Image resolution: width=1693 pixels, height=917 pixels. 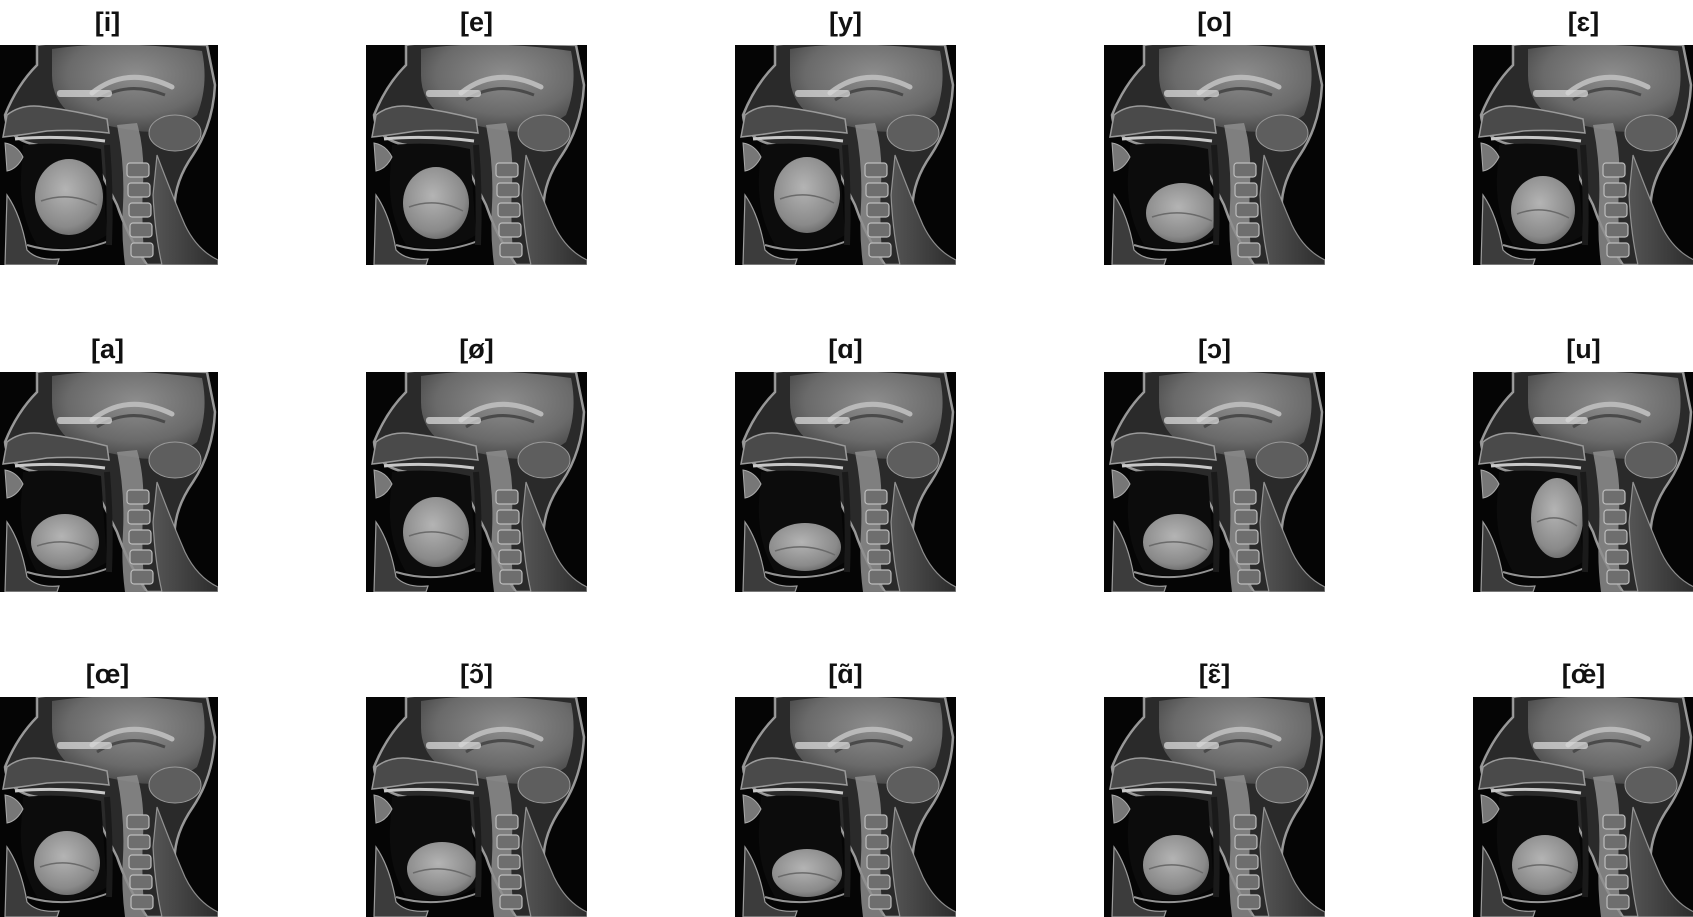 What do you see at coordinates (1583, 22) in the screenshot?
I see `vowel-label: [ɛ]` at bounding box center [1583, 22].